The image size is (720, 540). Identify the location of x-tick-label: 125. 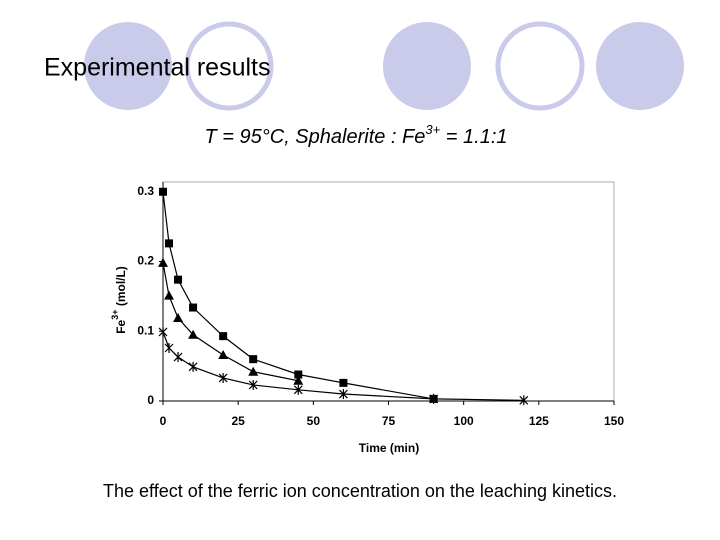
(539, 421).